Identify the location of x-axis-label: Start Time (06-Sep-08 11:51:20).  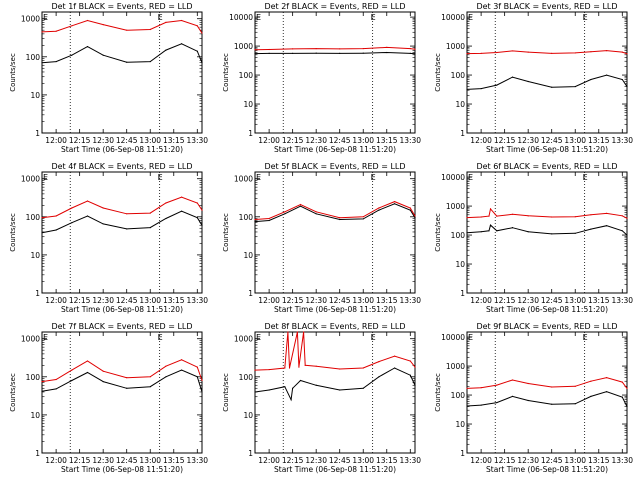
(122, 469).